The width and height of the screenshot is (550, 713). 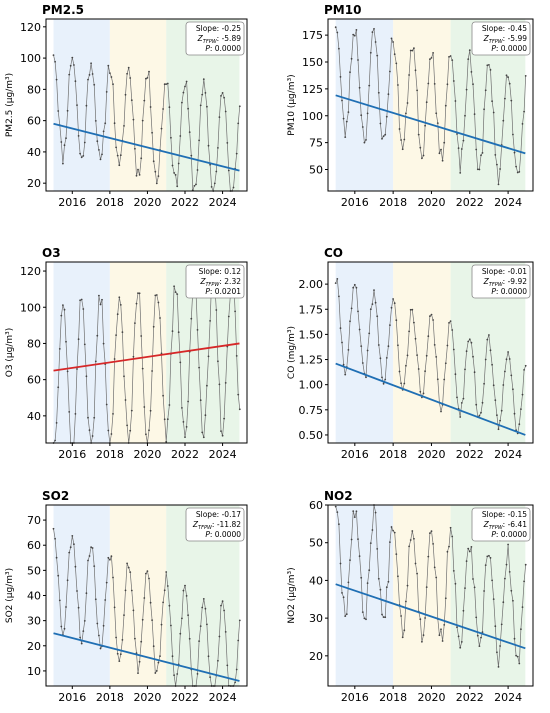 I want to click on stats-p-symbol: P, so click(x=207, y=534).